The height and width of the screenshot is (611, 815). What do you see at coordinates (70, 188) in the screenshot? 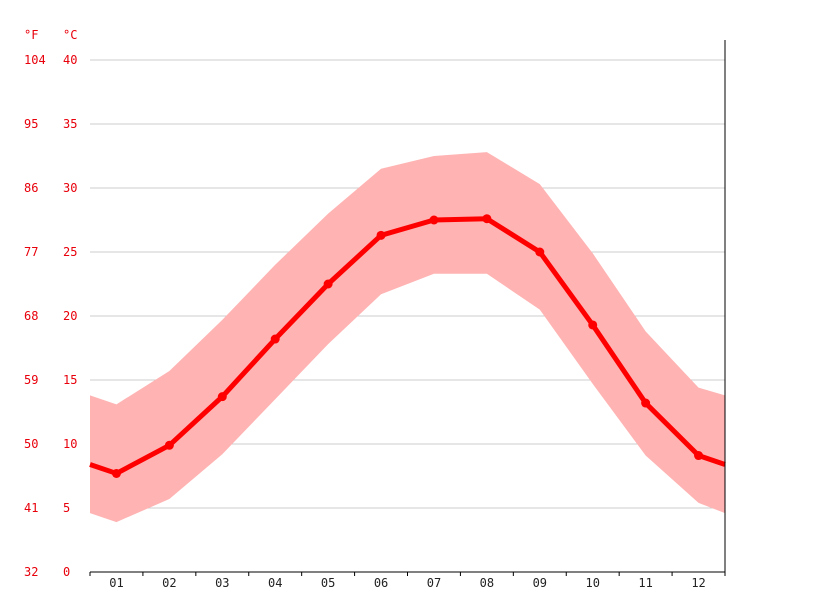
I see `y-tick-label-celsius: 30` at bounding box center [70, 188].